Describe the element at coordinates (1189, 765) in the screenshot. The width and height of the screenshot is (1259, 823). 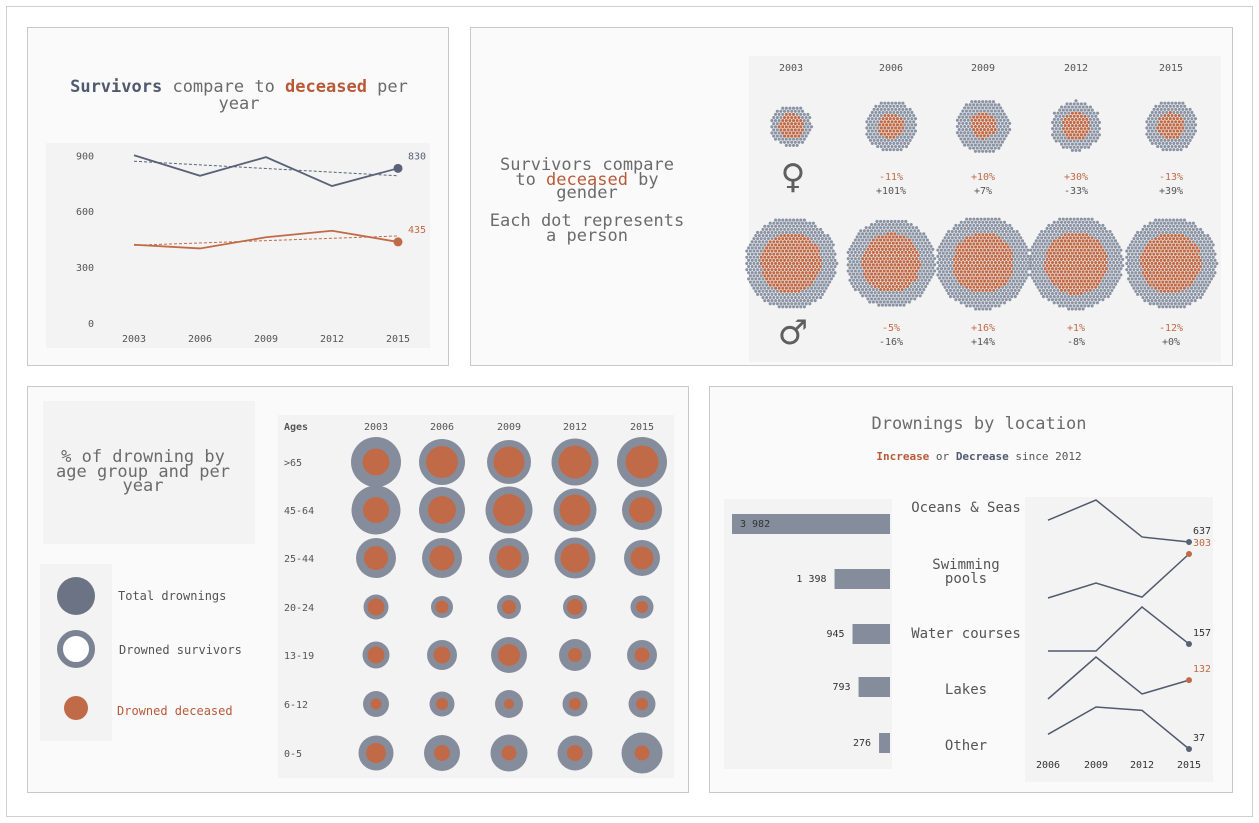
I see `spark-x-label: 2015` at that location.